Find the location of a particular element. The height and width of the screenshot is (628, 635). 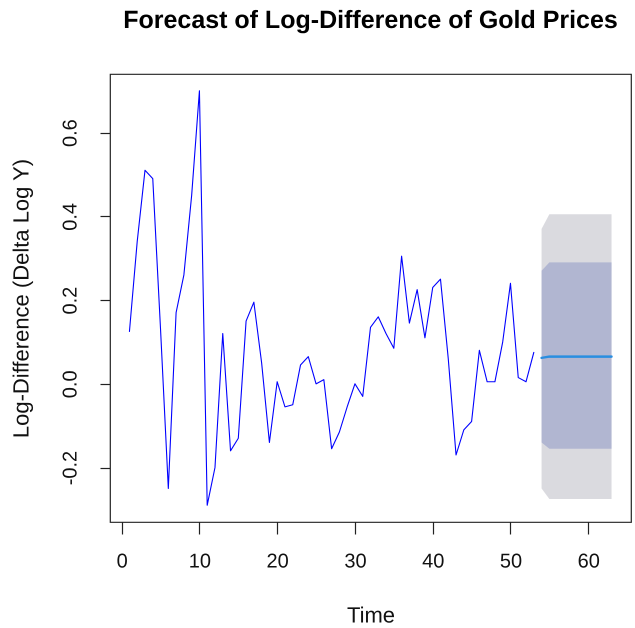

chart-title: Forecast of Log-Difference of Gold Prices is located at coordinates (370, 20).